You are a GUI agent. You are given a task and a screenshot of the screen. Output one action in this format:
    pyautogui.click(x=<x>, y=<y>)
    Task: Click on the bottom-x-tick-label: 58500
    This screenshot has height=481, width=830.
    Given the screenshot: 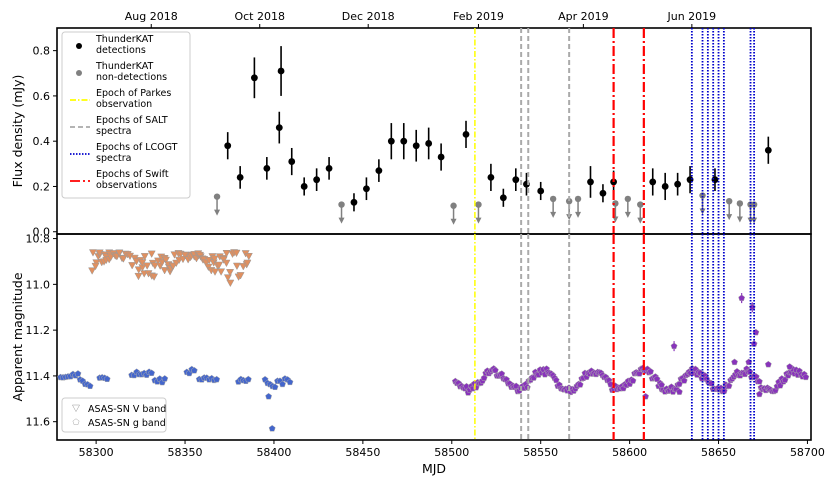 What is the action you would take?
    pyautogui.click(x=451, y=452)
    